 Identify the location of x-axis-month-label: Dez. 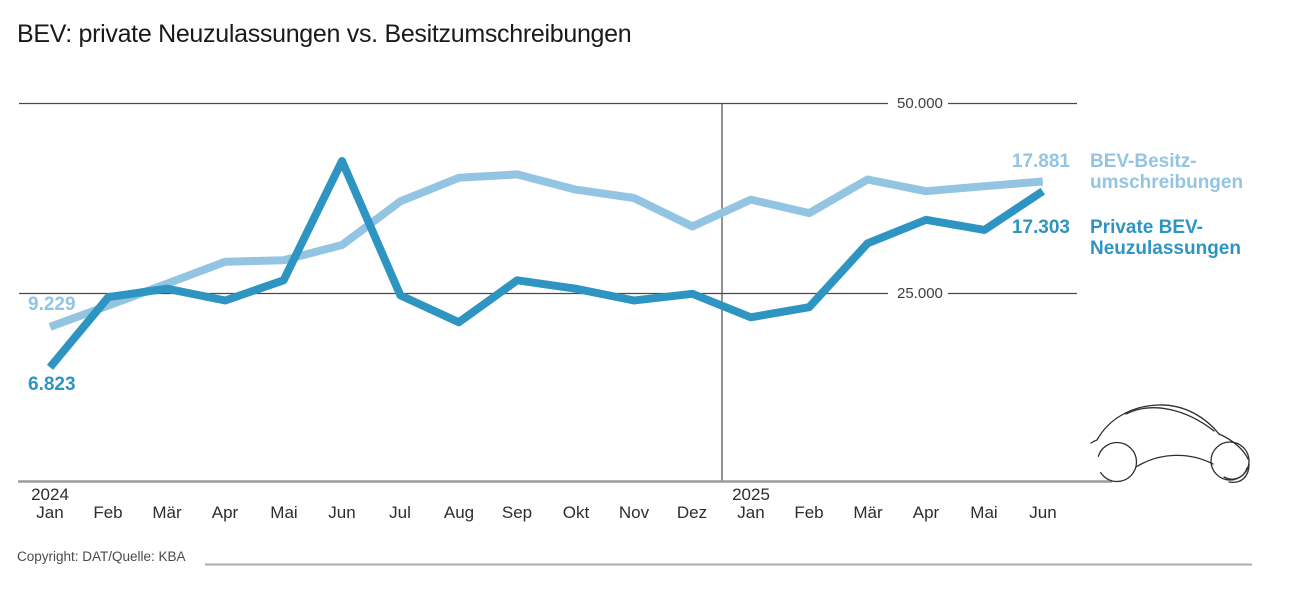
(692, 512).